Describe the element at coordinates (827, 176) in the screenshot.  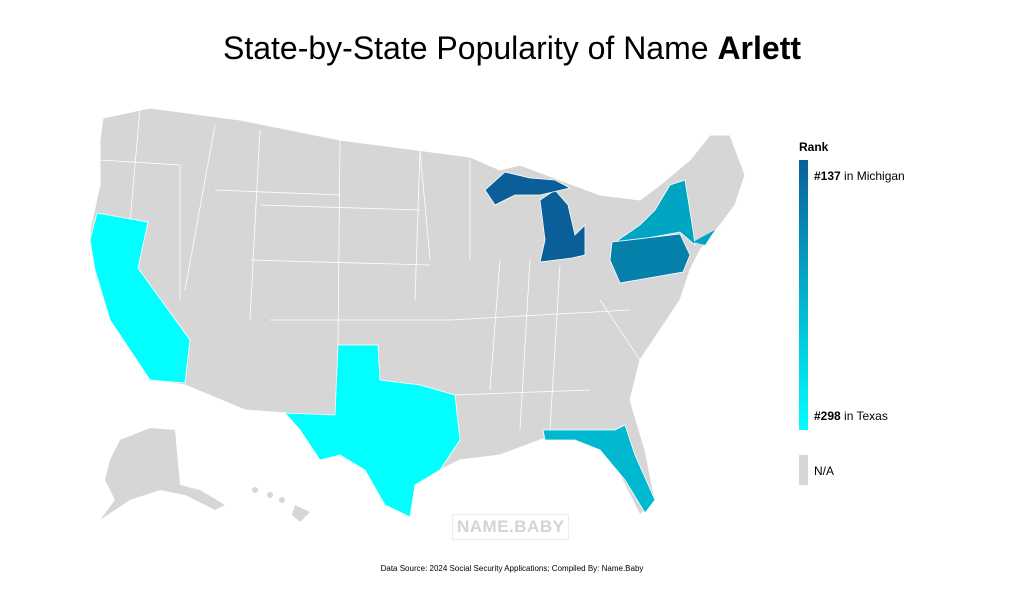
I see `legend-top-rank: #137` at that location.